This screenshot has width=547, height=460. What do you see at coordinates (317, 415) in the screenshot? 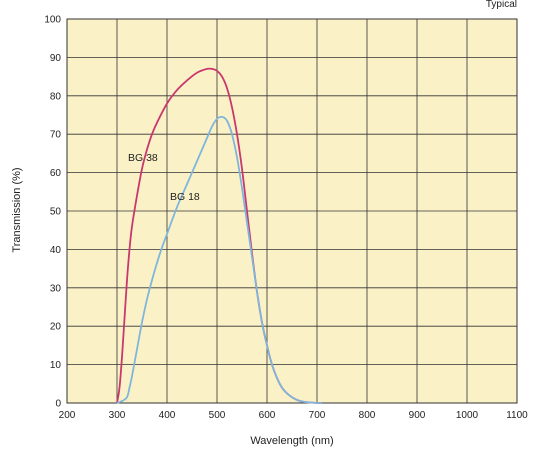
I see `x-tick-label: 700` at bounding box center [317, 415].